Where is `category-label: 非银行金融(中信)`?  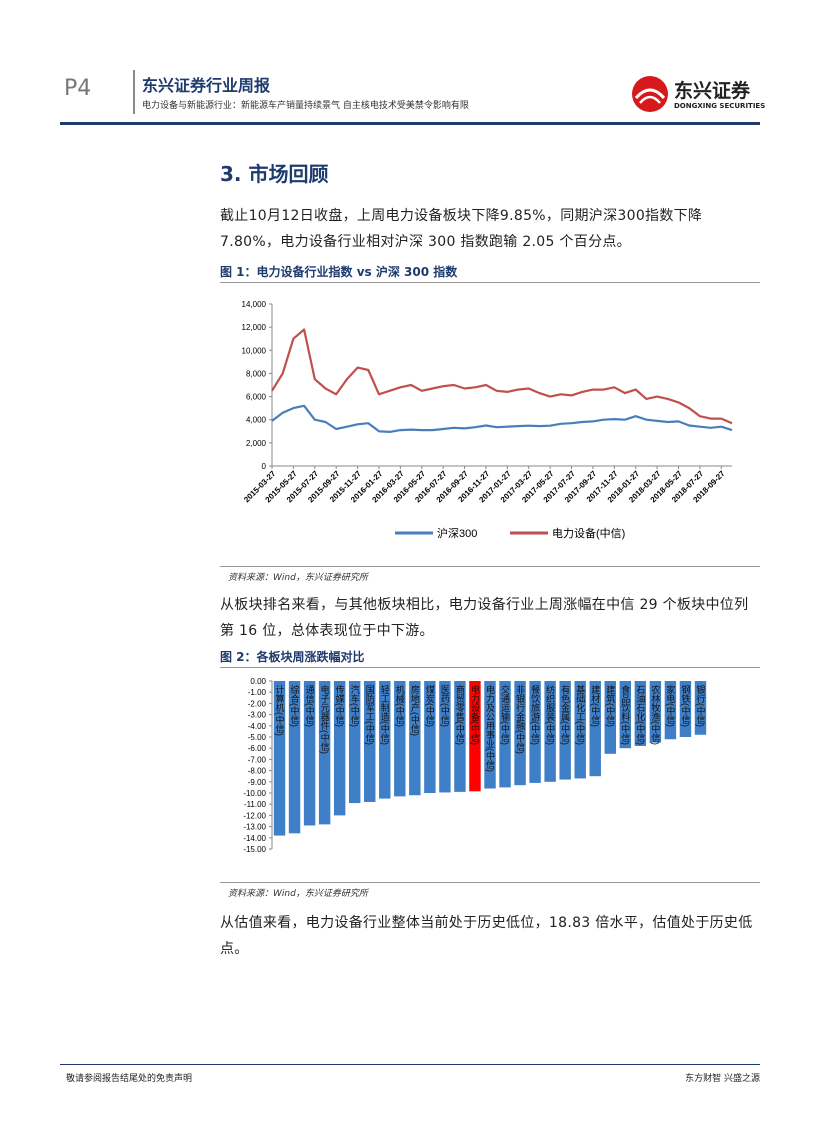
category-label: 非银行金融(中信) is located at coordinates (520, 719).